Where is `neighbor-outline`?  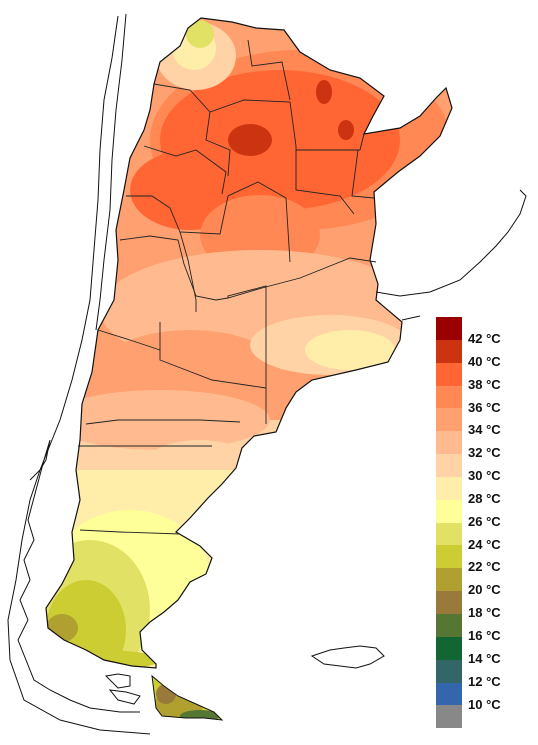
neighbor-outline is located at coordinates (451, 255).